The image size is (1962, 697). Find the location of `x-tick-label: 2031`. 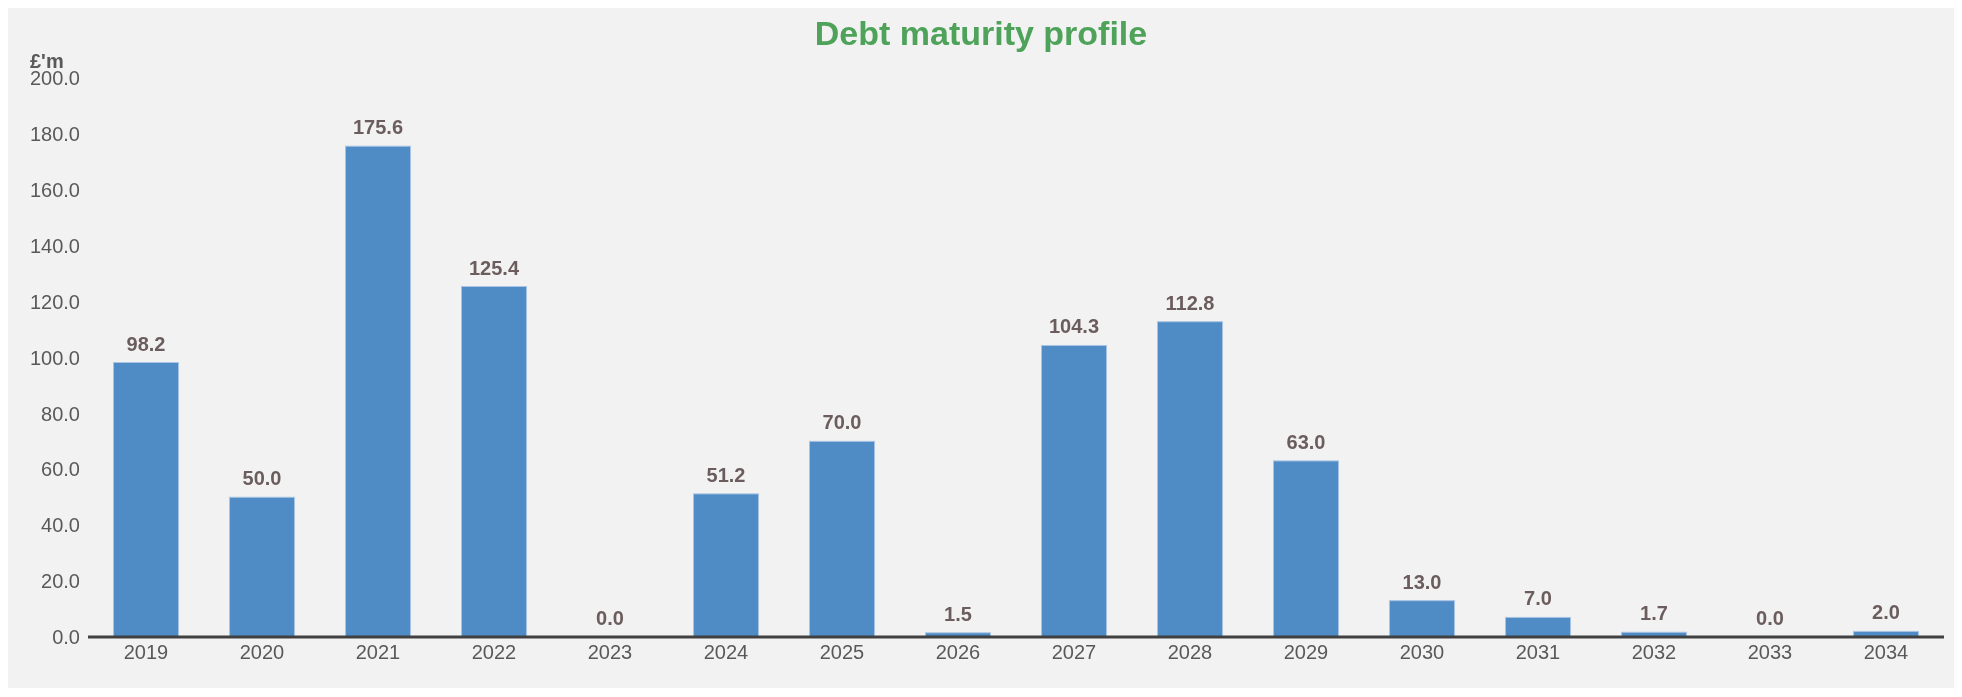

x-tick-label: 2031 is located at coordinates (1538, 652).